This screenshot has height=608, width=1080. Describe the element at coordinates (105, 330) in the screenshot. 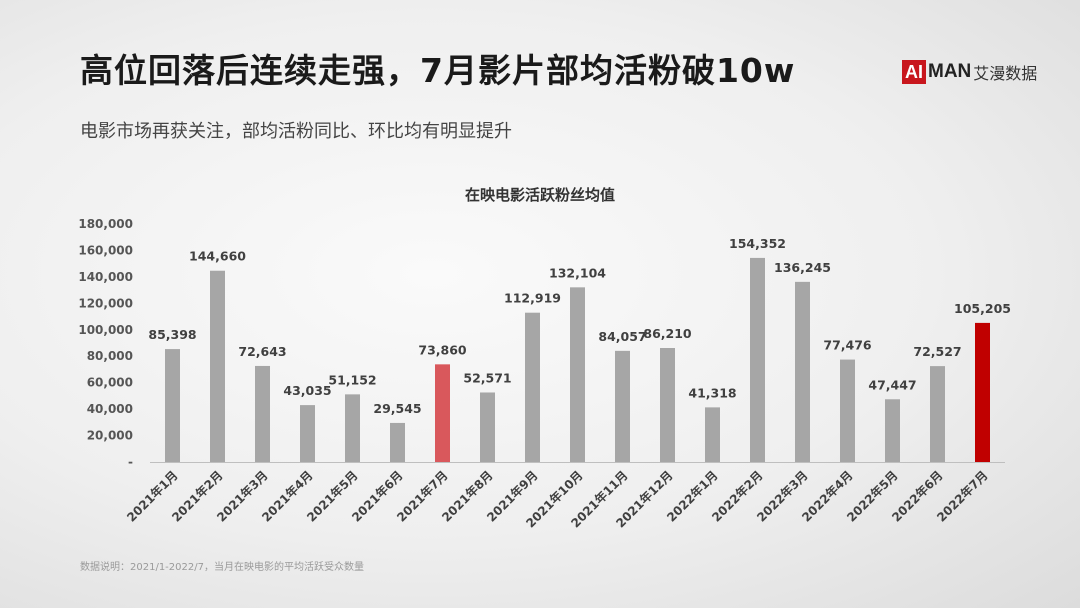

I see `y-tick-label: 100,000` at that location.